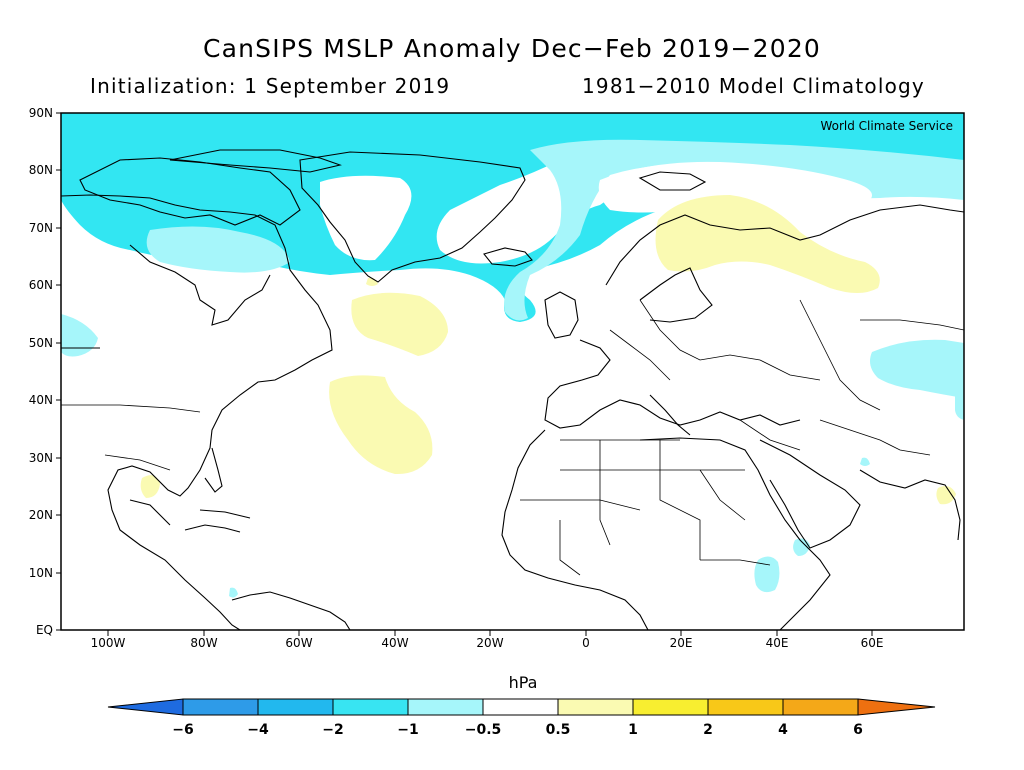 Image resolution: width=1024 pixels, height=770 pixels. What do you see at coordinates (917, 368) in the screenshot?
I see `central-asia-negative-anomaly` at bounding box center [917, 368].